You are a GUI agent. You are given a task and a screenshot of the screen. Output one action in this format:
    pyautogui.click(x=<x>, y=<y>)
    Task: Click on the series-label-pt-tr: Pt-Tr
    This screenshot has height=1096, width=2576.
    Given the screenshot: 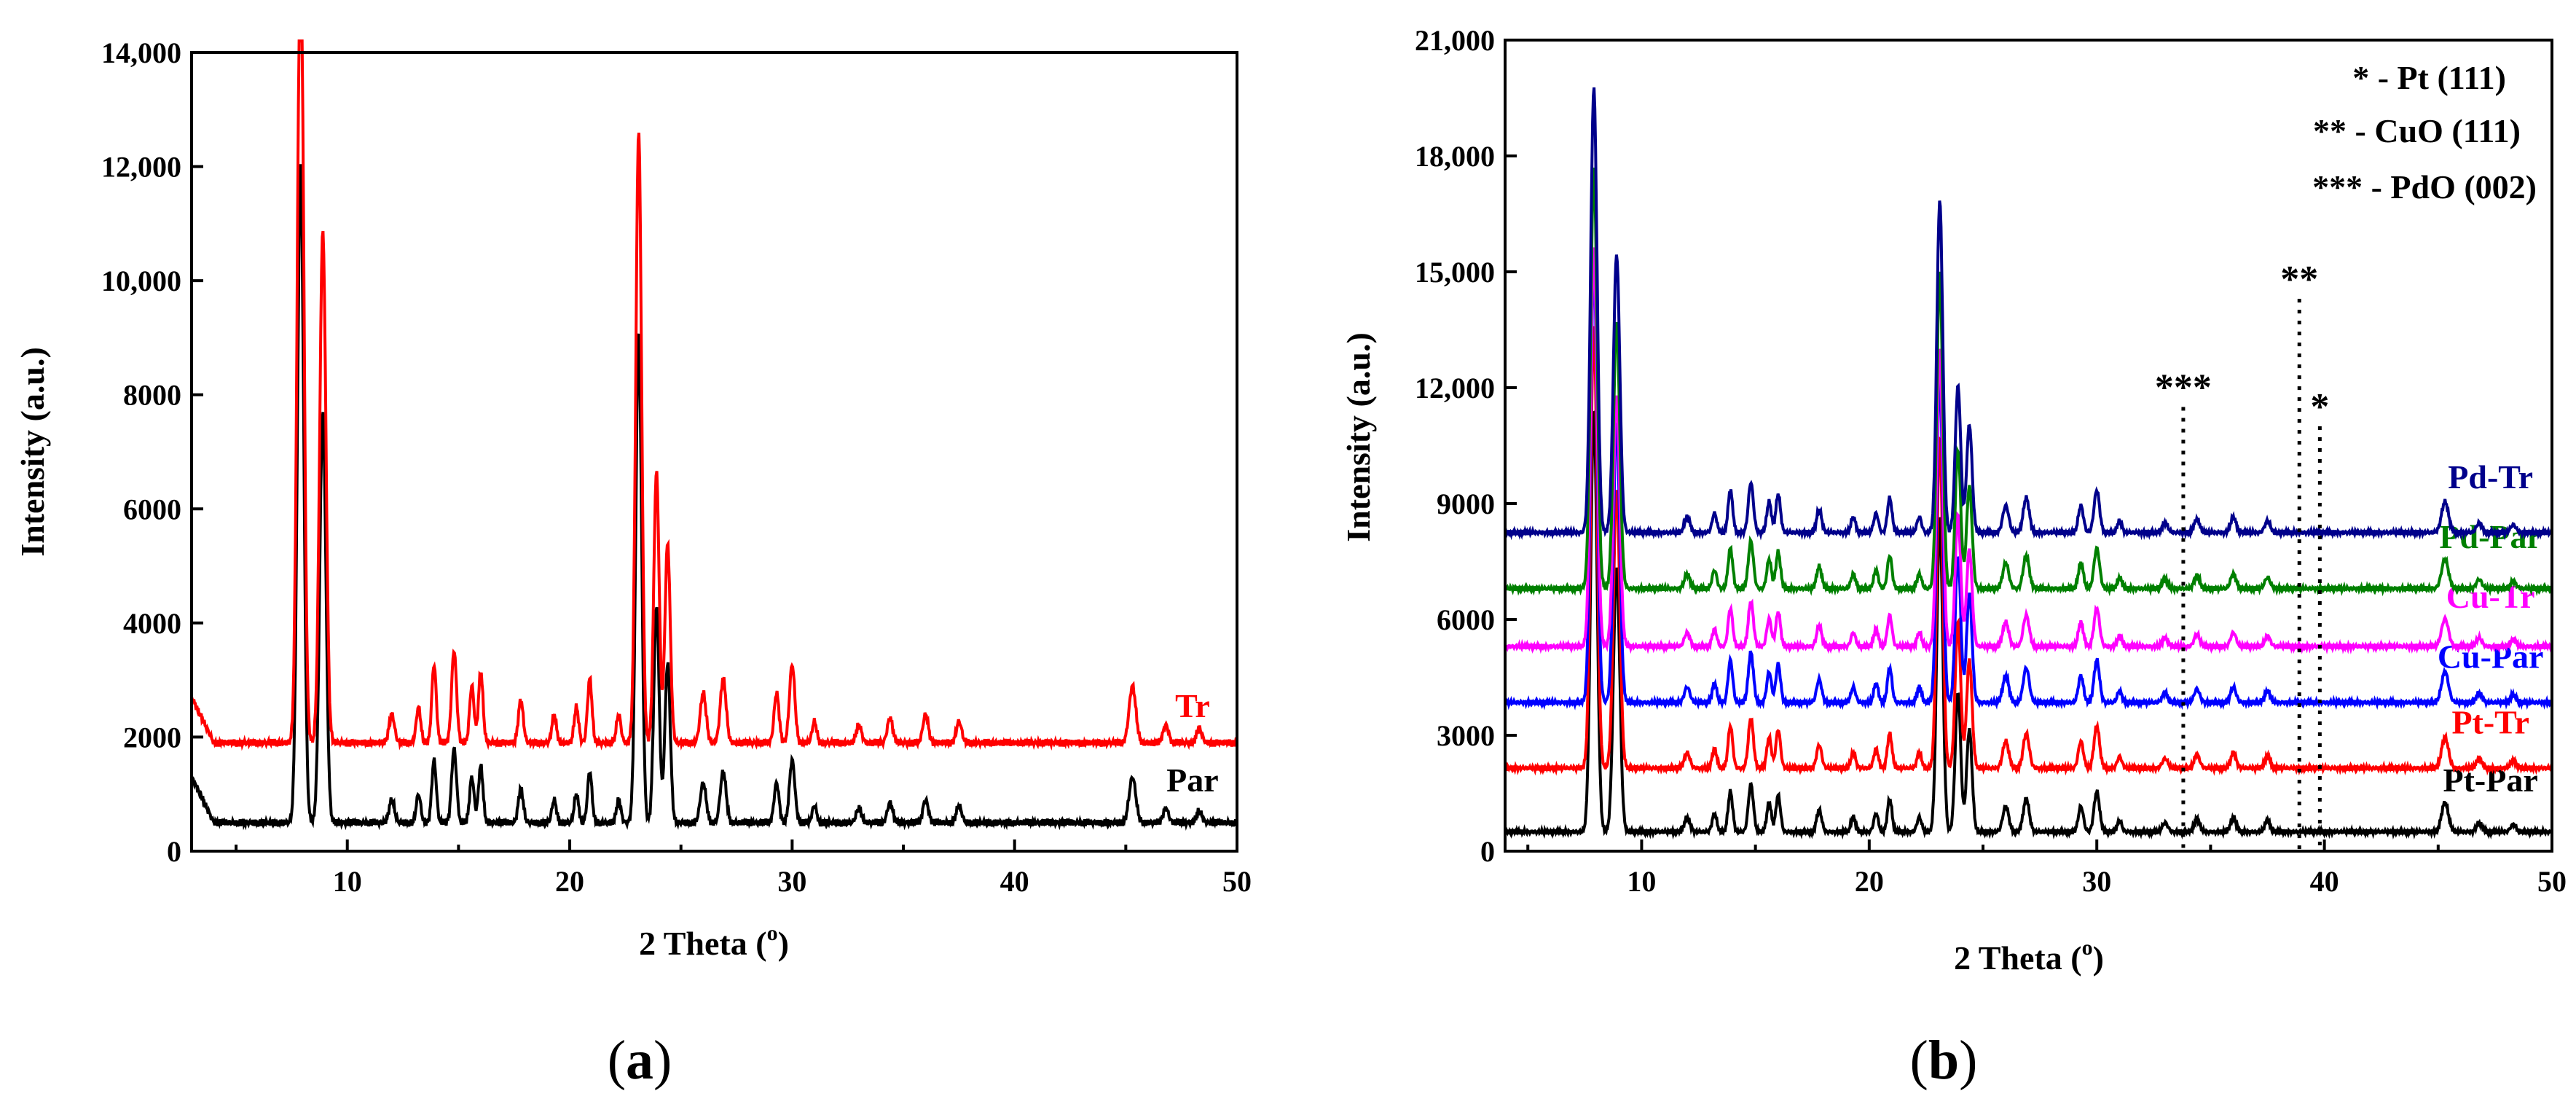 What is the action you would take?
    pyautogui.click(x=2490, y=721)
    